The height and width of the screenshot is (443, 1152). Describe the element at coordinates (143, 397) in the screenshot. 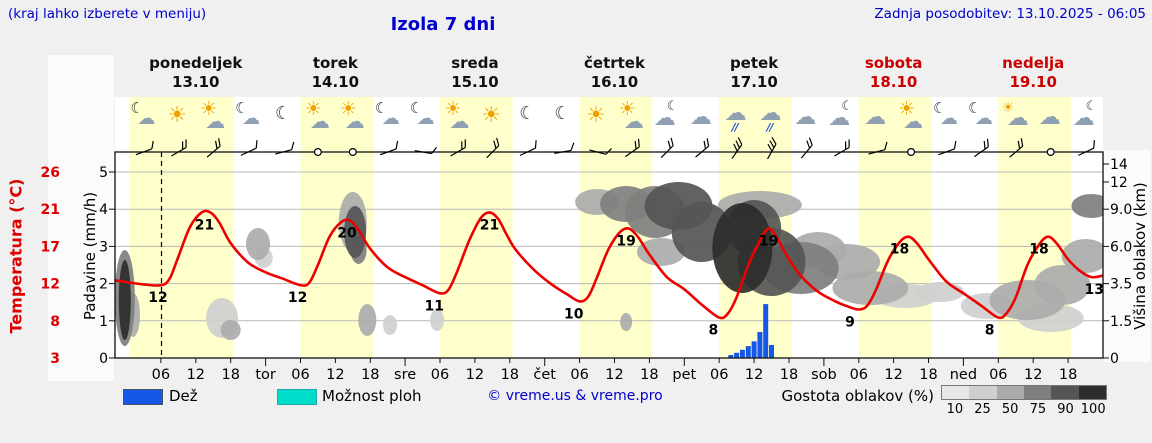

I see `rain-legend-swatch` at that location.